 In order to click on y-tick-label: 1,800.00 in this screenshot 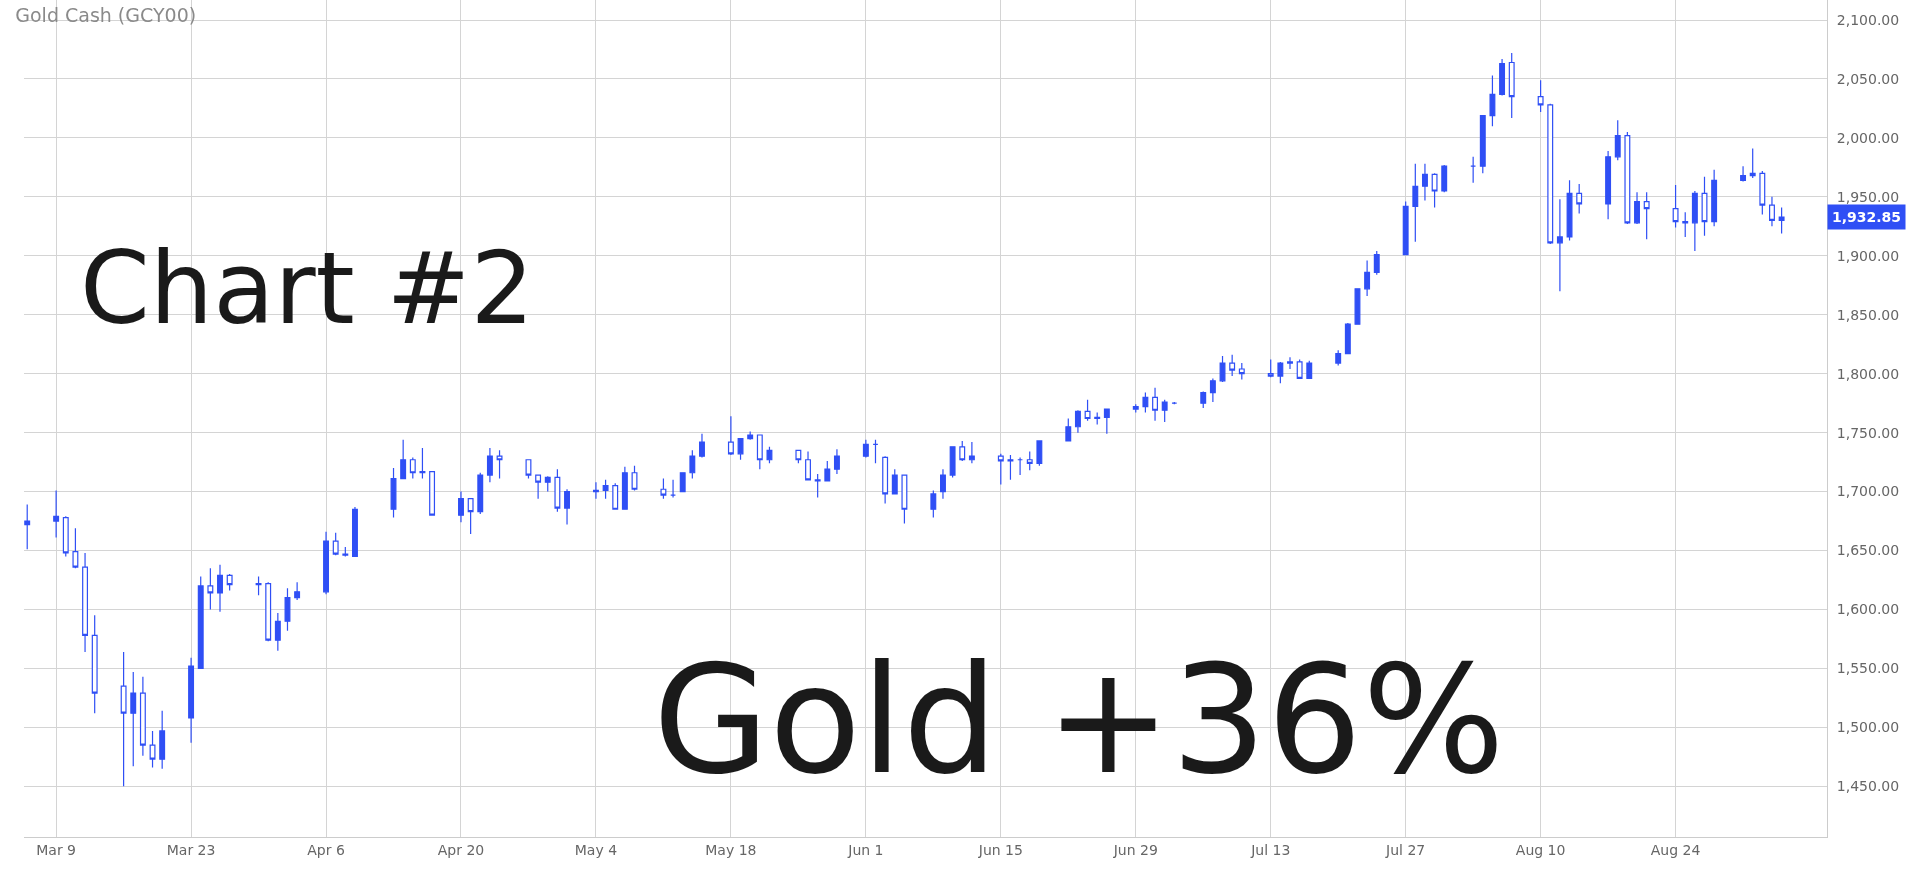, I will do `click(1868, 373)`.